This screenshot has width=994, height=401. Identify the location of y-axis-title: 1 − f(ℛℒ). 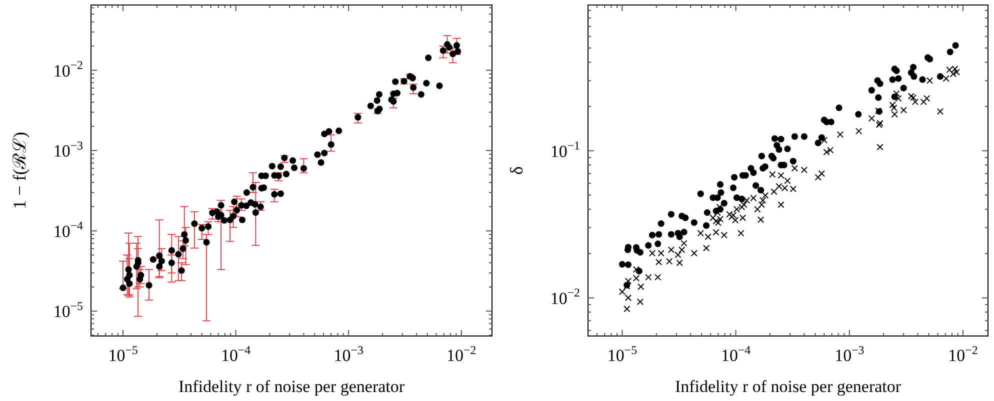
(20, 171).